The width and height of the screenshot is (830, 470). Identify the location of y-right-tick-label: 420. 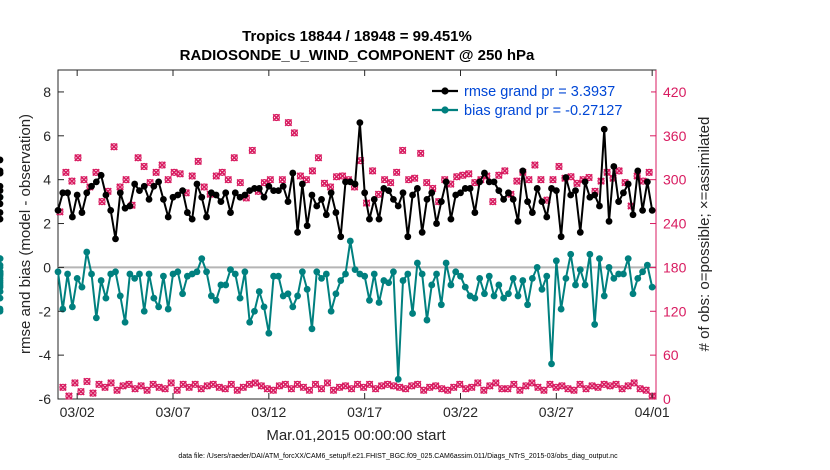
(675, 92).